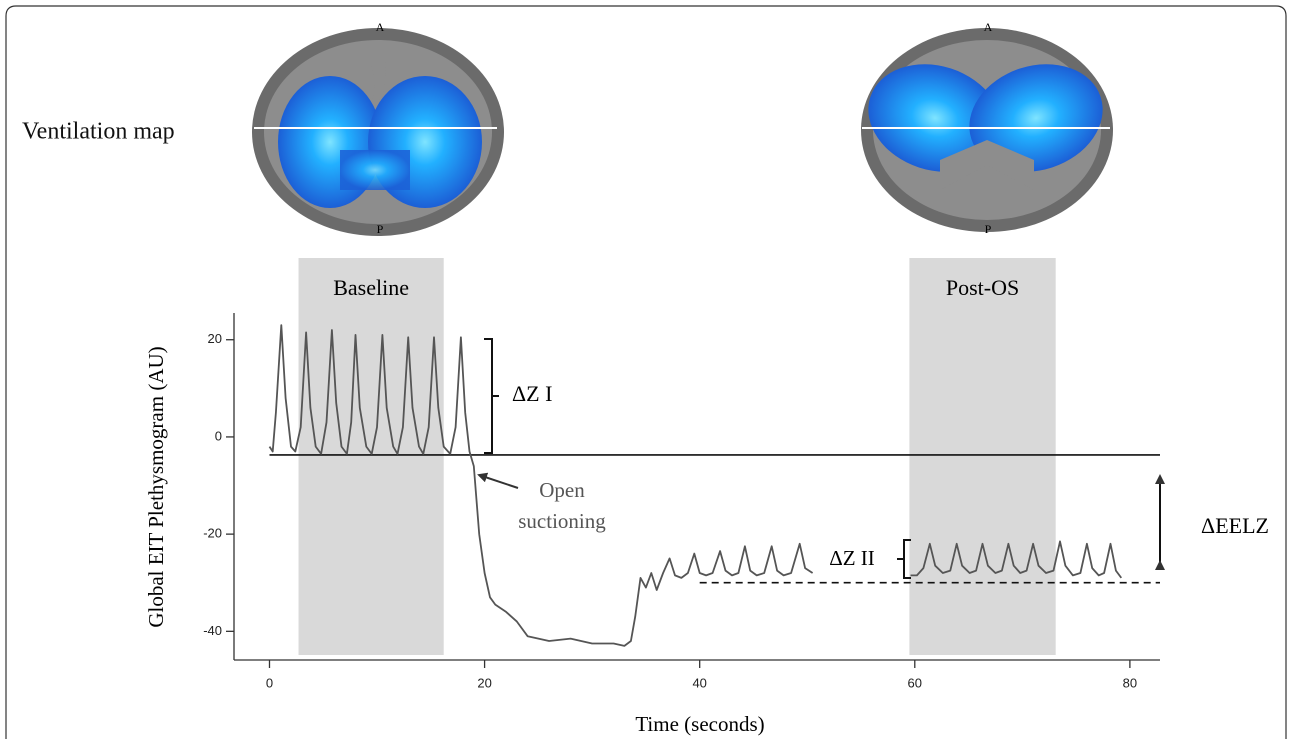 The height and width of the screenshot is (739, 1292). What do you see at coordinates (218, 435) in the screenshot?
I see `y-tick-label: 0` at bounding box center [218, 435].